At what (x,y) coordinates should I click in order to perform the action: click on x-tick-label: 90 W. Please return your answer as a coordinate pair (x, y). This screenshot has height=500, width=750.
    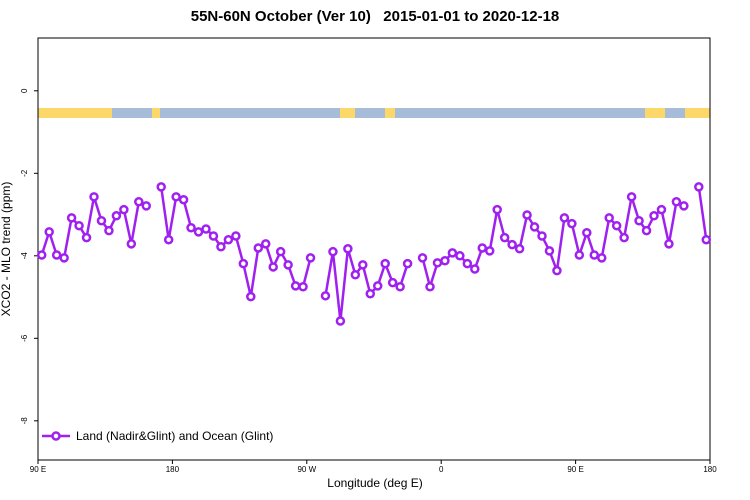
    Looking at the image, I should click on (306, 469).